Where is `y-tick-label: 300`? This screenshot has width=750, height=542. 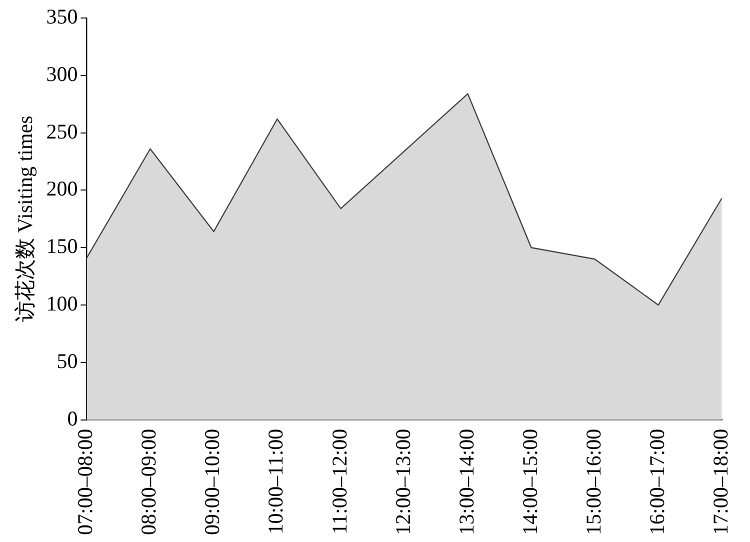
y-tick-label: 300 is located at coordinates (62, 74).